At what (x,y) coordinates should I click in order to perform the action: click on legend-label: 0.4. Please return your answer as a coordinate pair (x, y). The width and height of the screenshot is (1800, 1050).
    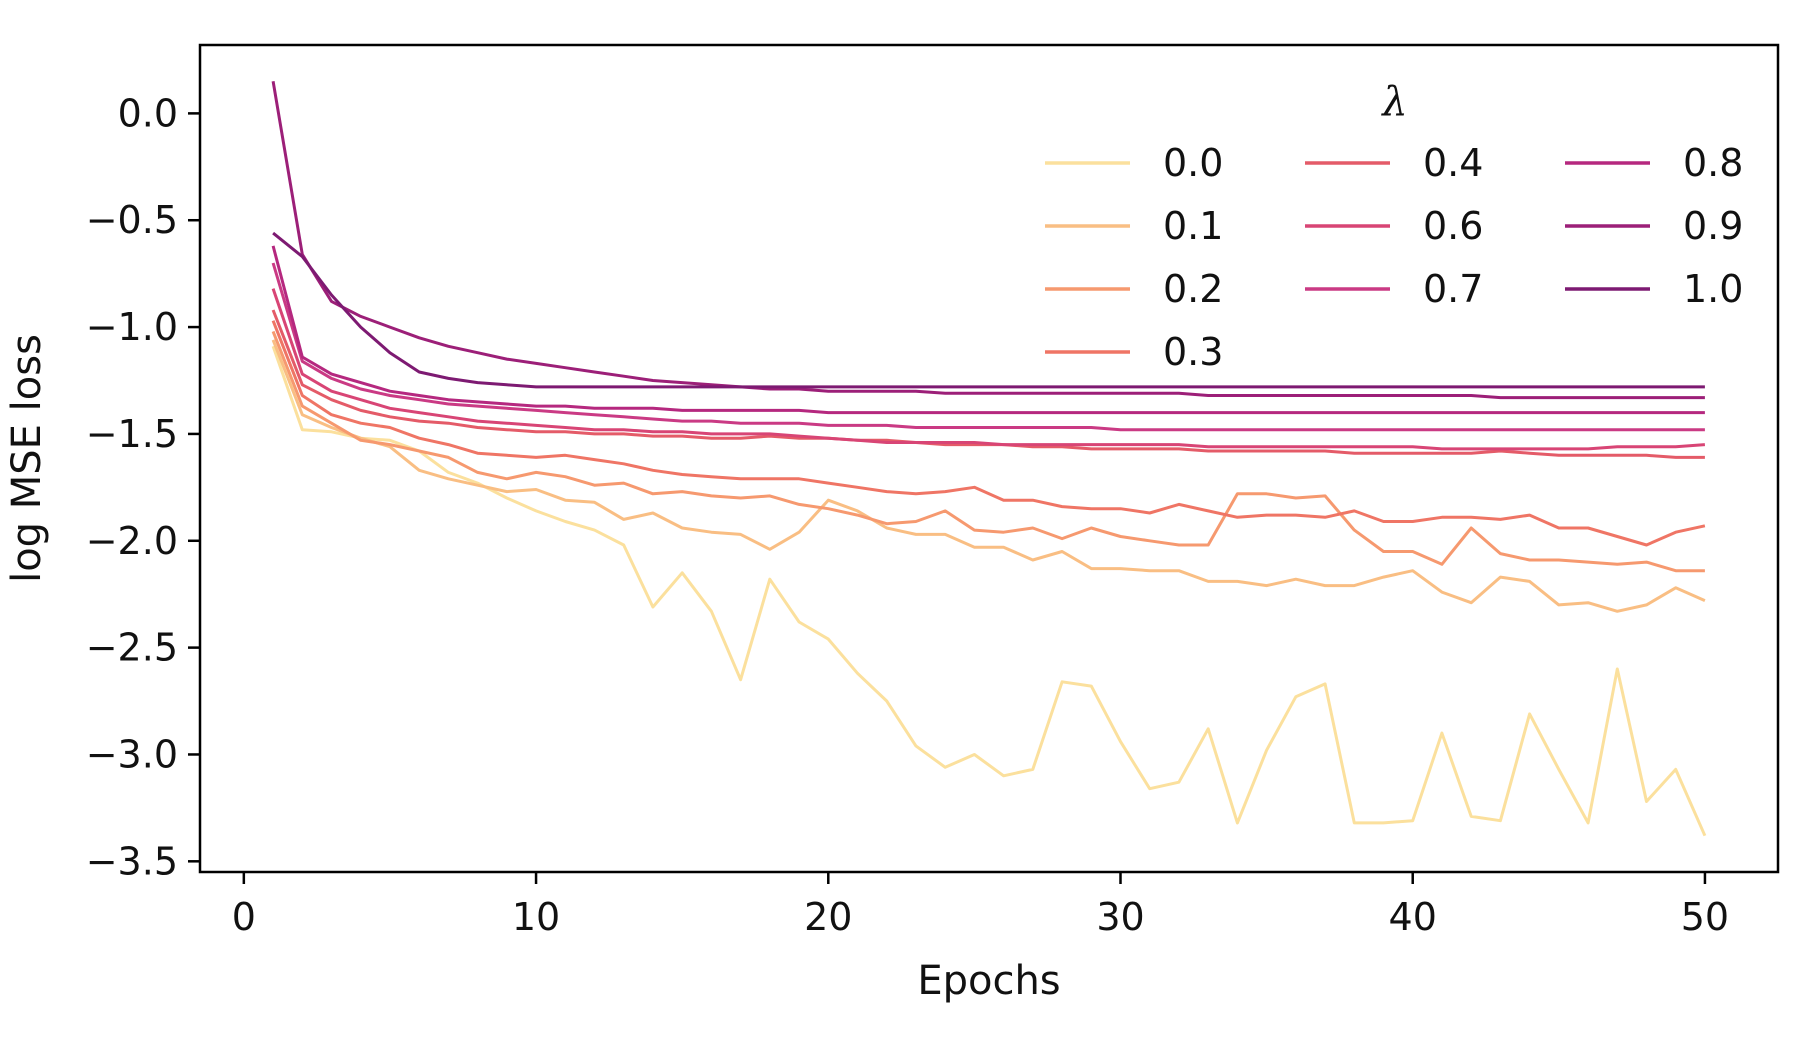
    Looking at the image, I should click on (1453, 163).